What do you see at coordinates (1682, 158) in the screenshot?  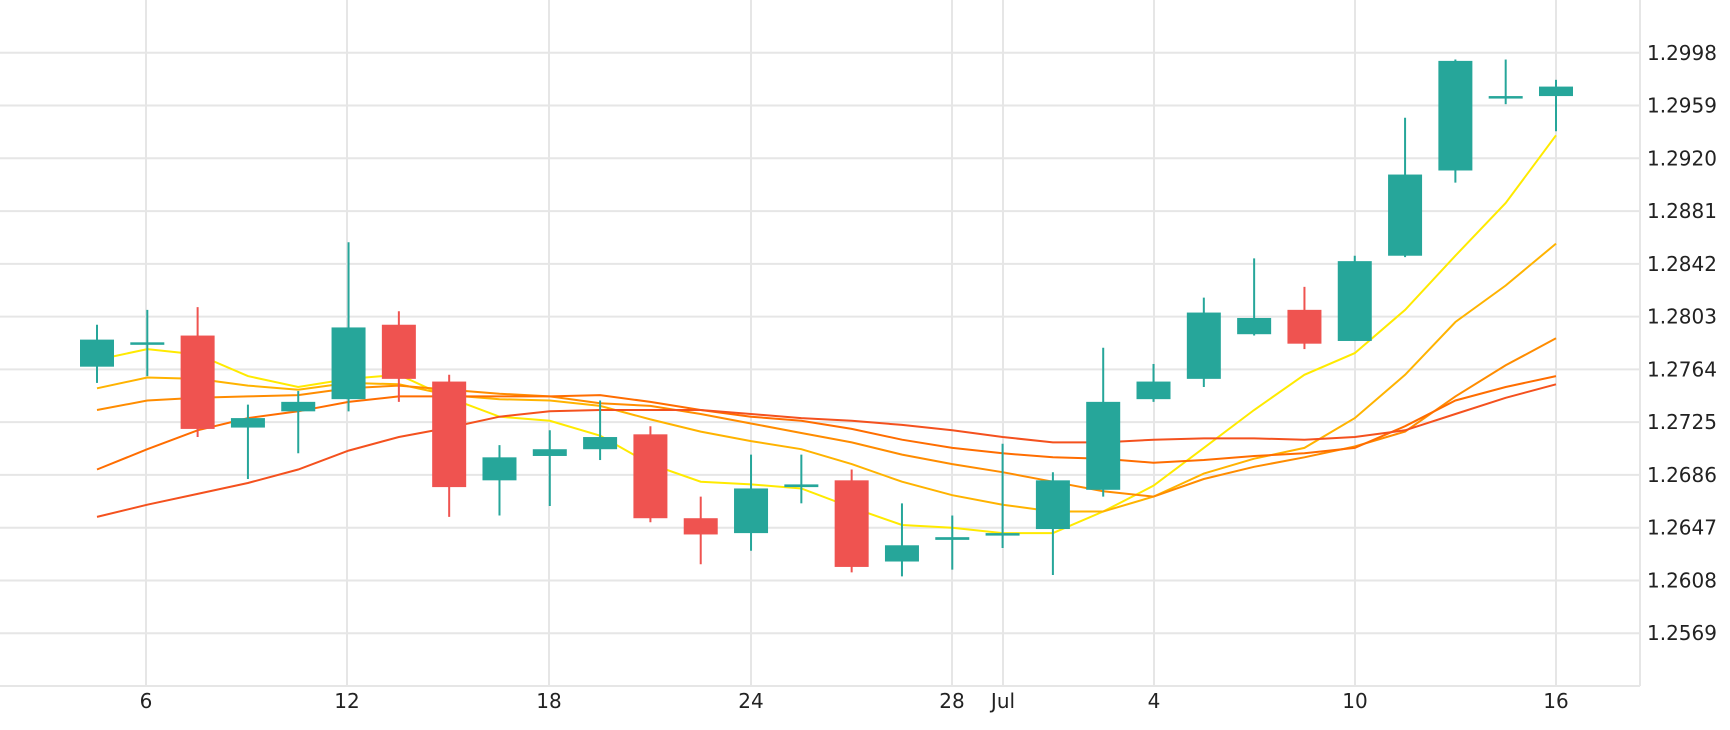 I see `y-tick-label: 1.2920` at bounding box center [1682, 158].